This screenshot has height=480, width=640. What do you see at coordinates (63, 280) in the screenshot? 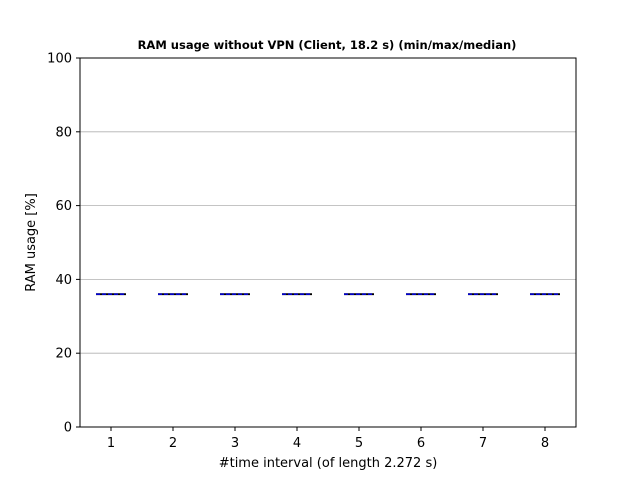
I see `y-tick-label: 40` at bounding box center [63, 280].